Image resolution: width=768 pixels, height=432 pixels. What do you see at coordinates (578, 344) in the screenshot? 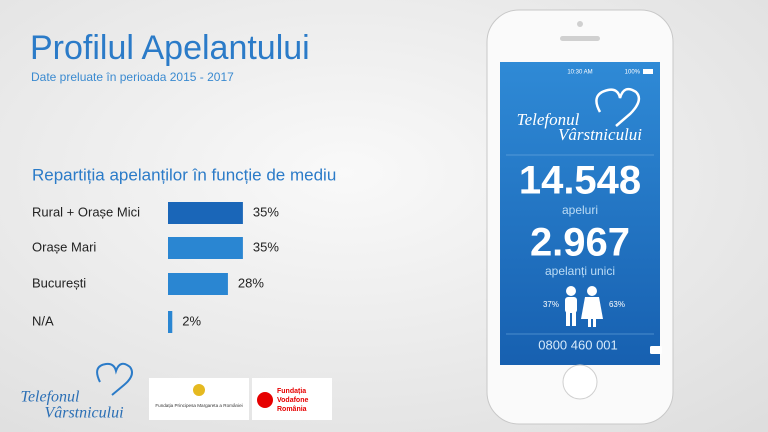
I see `phone-number: 0800 460 001` at bounding box center [578, 344].